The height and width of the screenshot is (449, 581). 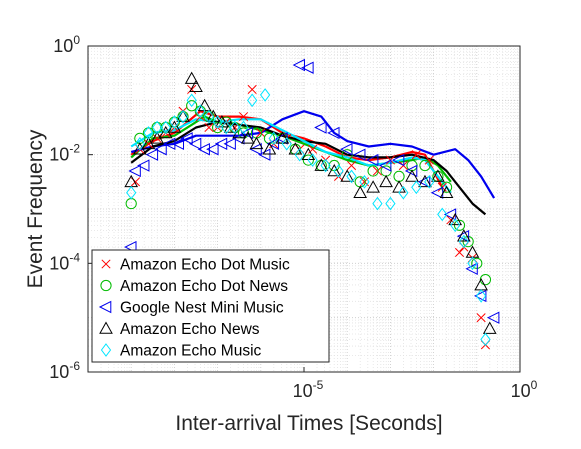 What do you see at coordinates (64, 370) in the screenshot?
I see `y-tick-label: 10⁻⁶` at bounding box center [64, 370].